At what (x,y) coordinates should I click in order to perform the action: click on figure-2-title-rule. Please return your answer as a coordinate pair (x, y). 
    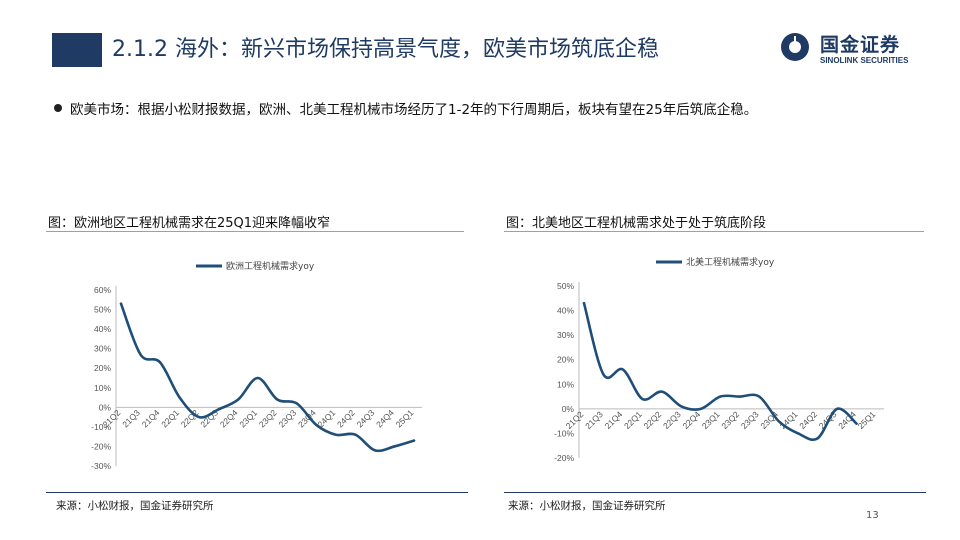
    Looking at the image, I should click on (714, 231).